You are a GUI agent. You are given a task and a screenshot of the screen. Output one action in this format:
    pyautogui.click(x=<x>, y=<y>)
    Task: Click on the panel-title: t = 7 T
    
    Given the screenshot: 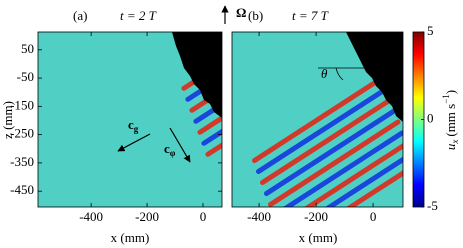 What is the action you would take?
    pyautogui.click(x=310, y=15)
    